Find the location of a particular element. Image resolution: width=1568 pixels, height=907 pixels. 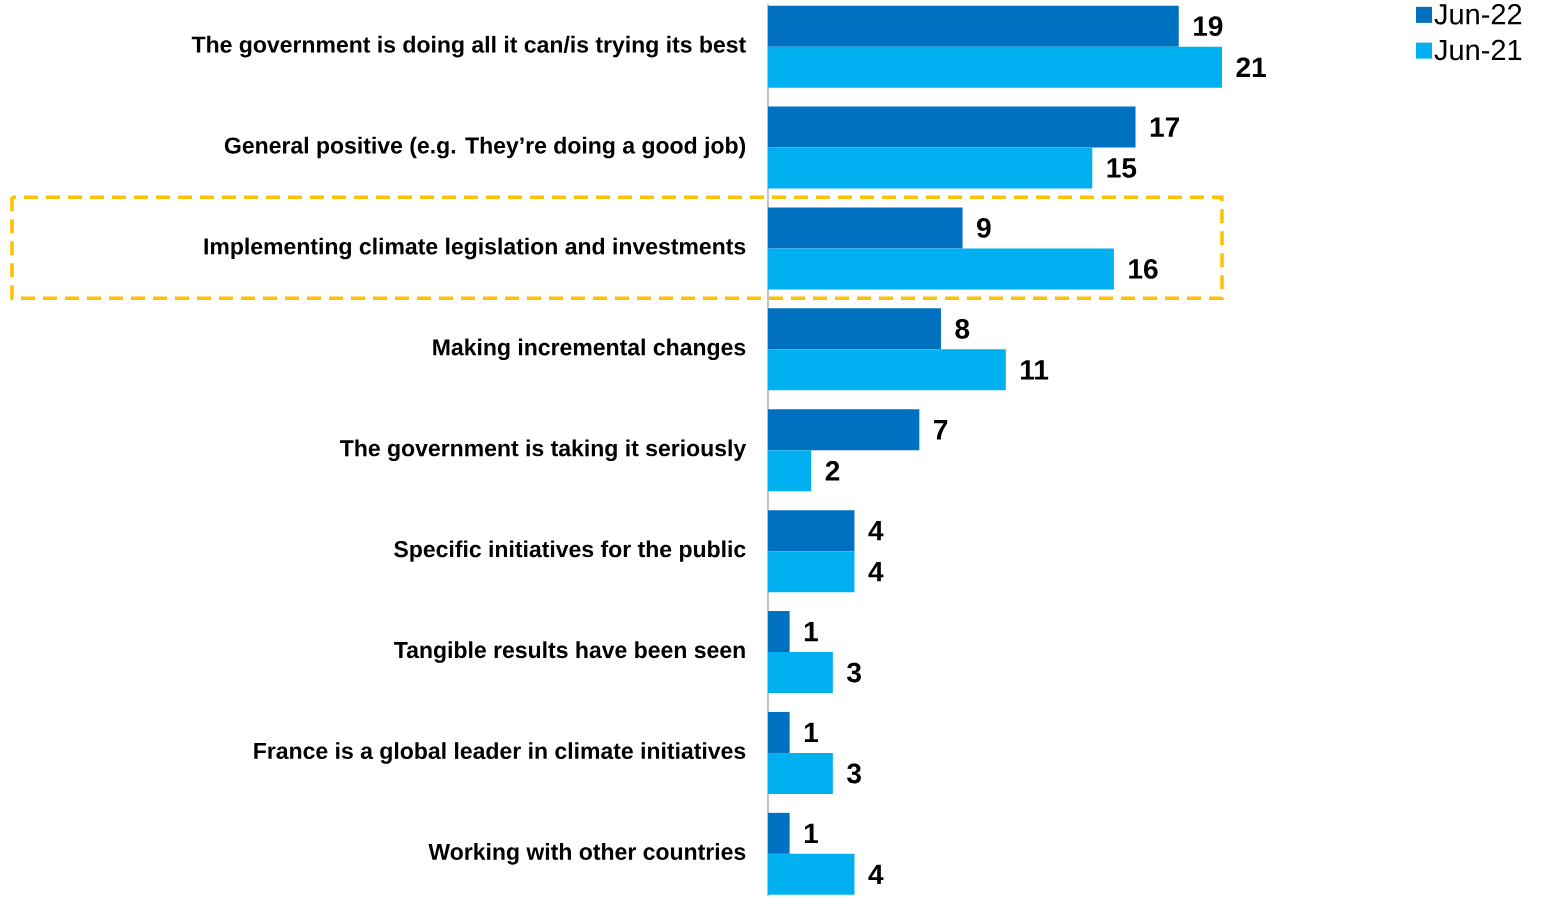

data-label: 8 is located at coordinates (962, 328).